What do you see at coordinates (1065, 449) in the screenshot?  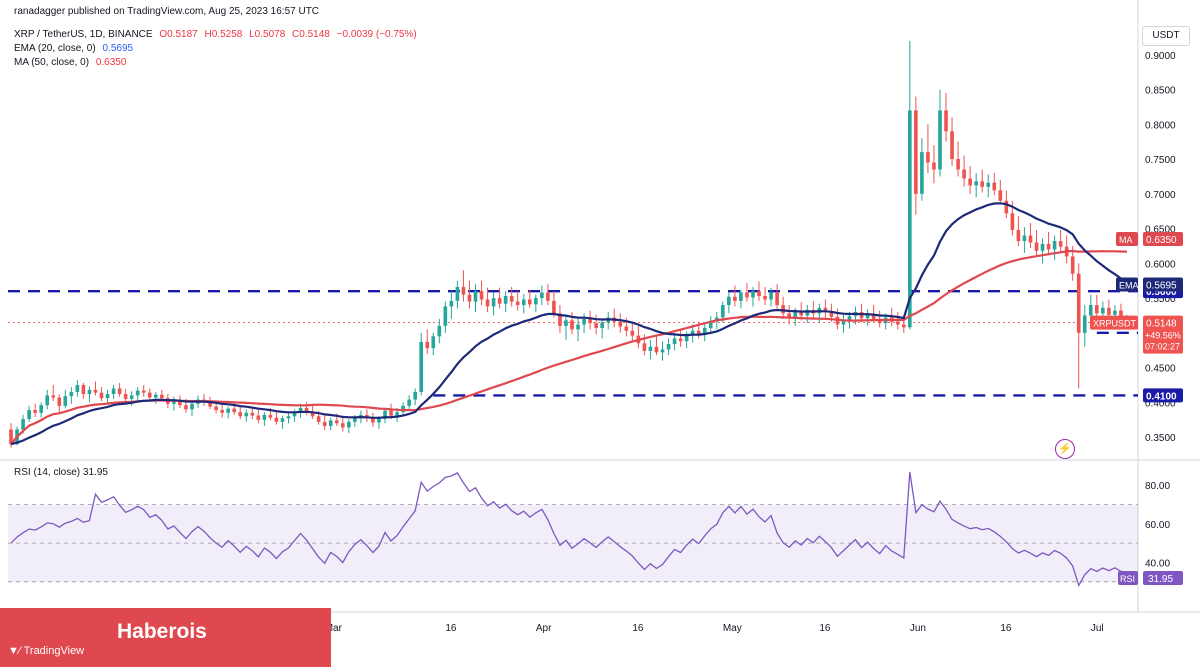 I see `alert-bolt-icon: ⚡` at bounding box center [1065, 449].